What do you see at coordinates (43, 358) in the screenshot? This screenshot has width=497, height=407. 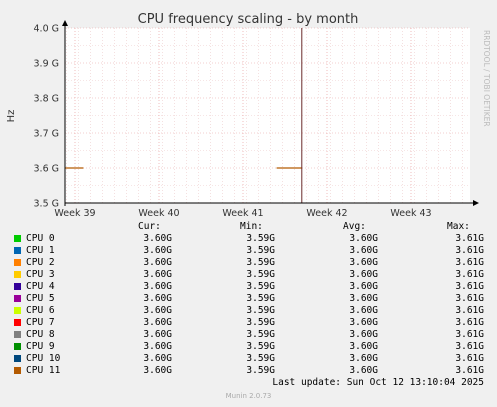 I see `legend-name: CPU 10` at bounding box center [43, 358].